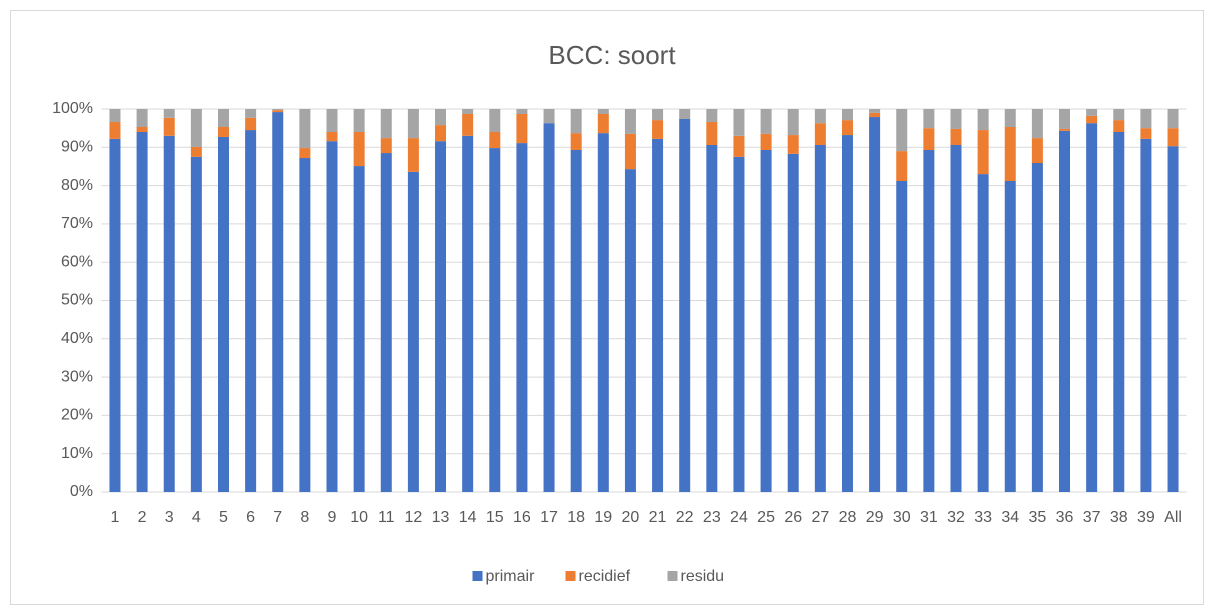  I want to click on y-tick-label: 20%, so click(77, 415).